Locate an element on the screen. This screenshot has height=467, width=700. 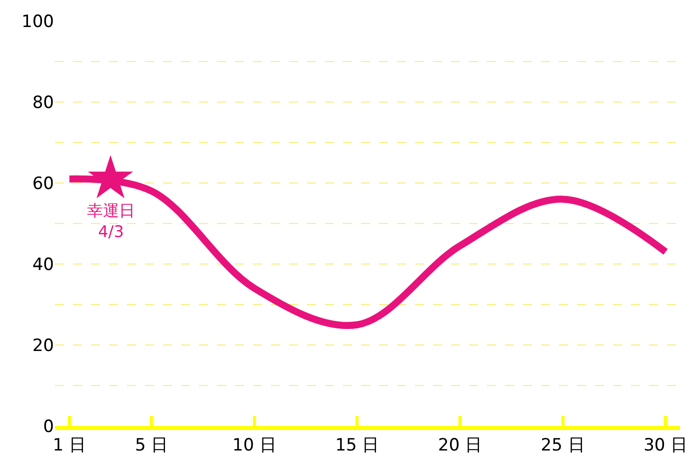
y-tick-label: 80 is located at coordinates (43, 102).